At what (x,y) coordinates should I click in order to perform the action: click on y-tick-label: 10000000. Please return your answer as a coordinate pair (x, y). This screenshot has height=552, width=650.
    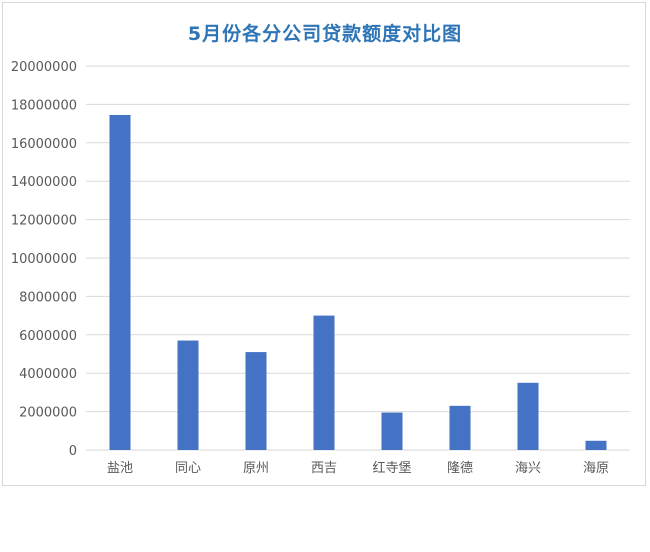
    Looking at the image, I should click on (44, 259).